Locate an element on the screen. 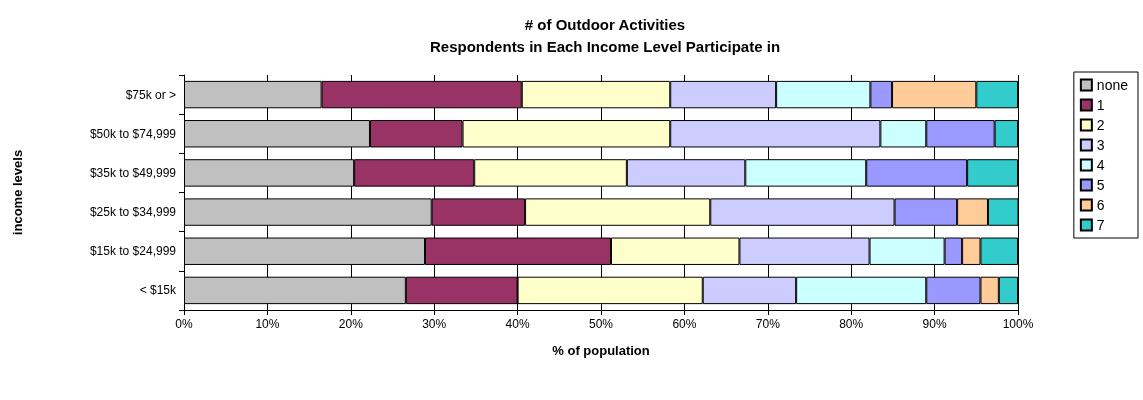 Image resolution: width=1143 pixels, height=400 pixels. legend-label: 4 is located at coordinates (1100, 165).